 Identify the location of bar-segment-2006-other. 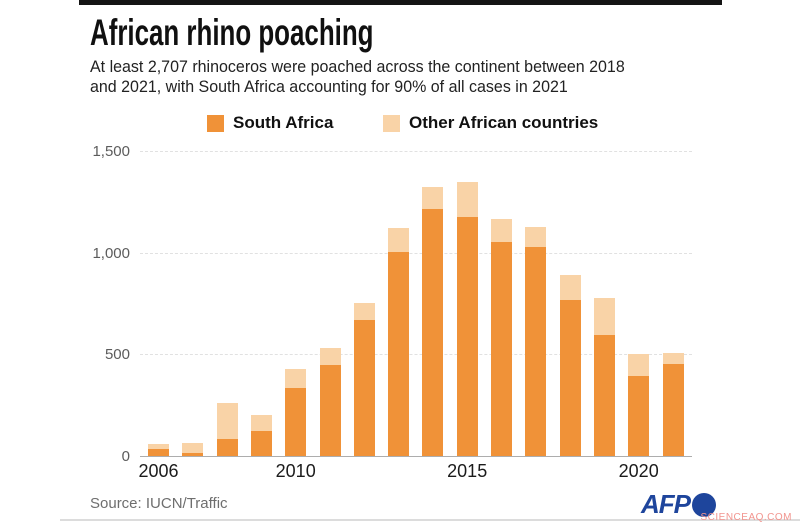
(158, 446).